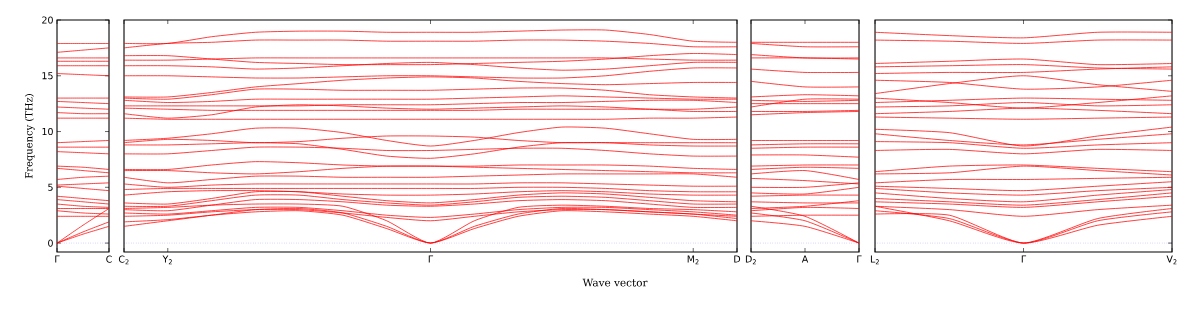 This screenshot has height=310, width=1196. I want to click on x-tick-label: D, so click(737, 259).